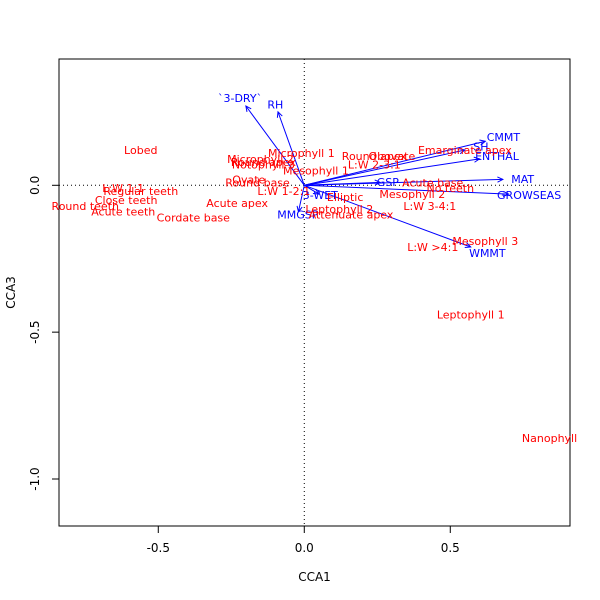  Describe the element at coordinates (35, 478) in the screenshot. I see `y-tick-label: -1.0` at that location.